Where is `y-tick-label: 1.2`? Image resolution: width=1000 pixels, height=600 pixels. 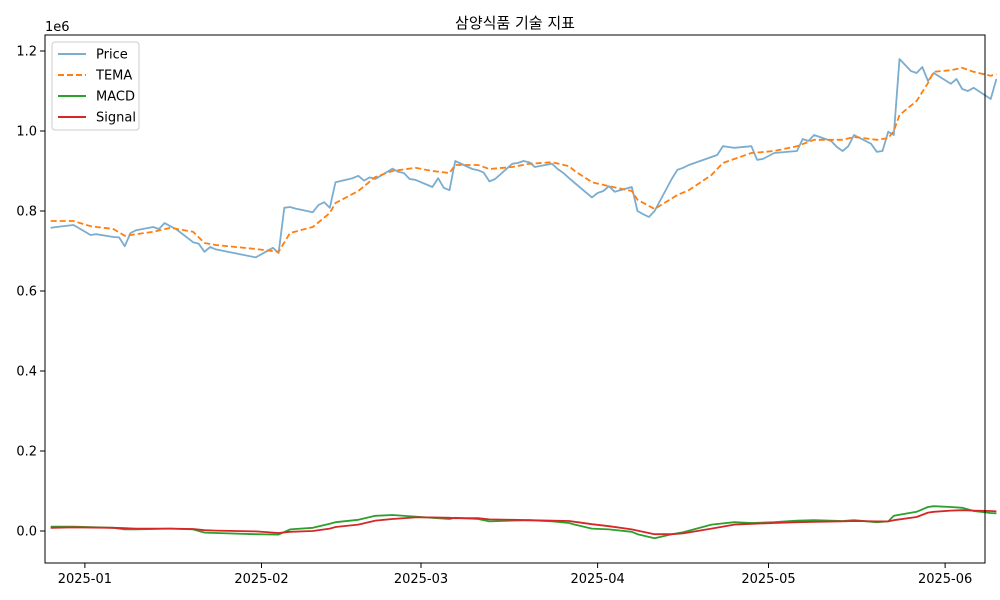 y-tick-label: 1.2 is located at coordinates (26, 52).